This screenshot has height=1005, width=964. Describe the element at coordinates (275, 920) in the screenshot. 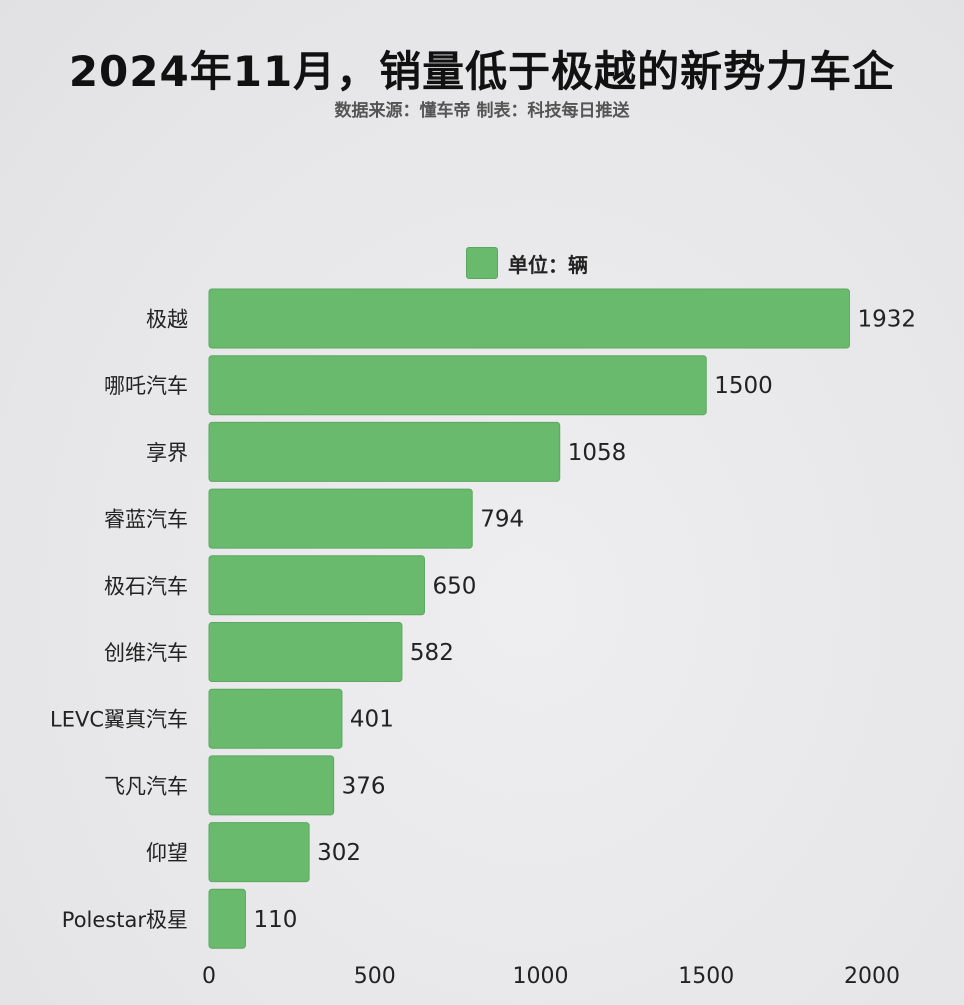

I see `value-label: 110` at that location.